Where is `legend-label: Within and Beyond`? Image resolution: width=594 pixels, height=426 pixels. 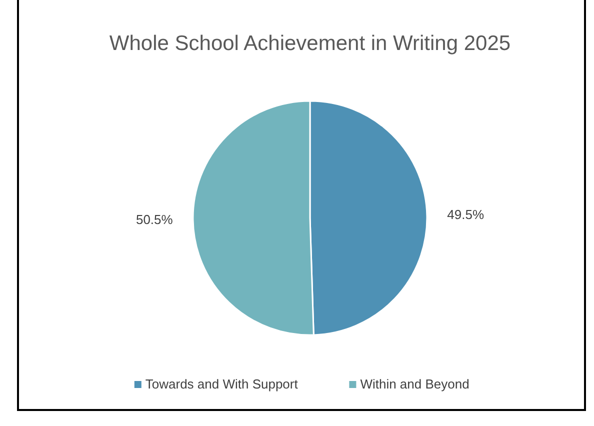 legend-label: Within and Beyond is located at coordinates (415, 384).